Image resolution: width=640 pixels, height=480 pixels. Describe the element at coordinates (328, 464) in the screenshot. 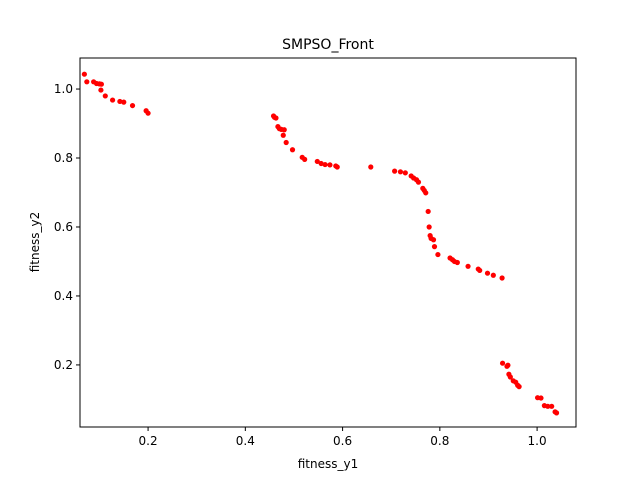

I see `x-axis-label: fitness_y1` at that location.